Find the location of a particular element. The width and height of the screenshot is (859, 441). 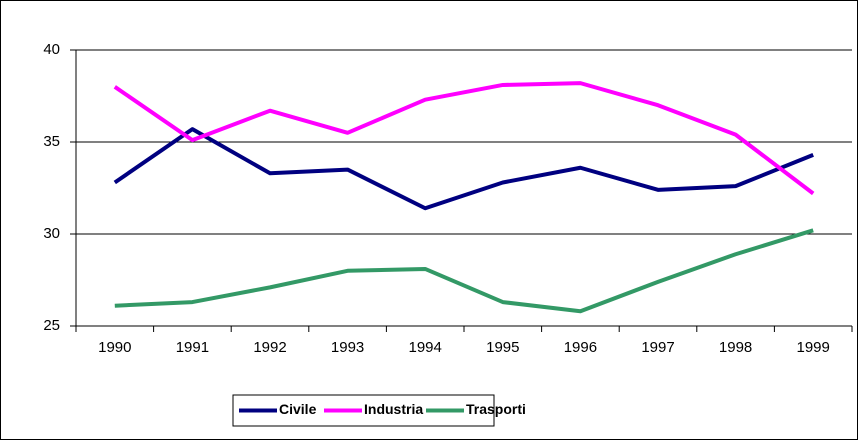

x-tick-label: 1991 is located at coordinates (192, 347).